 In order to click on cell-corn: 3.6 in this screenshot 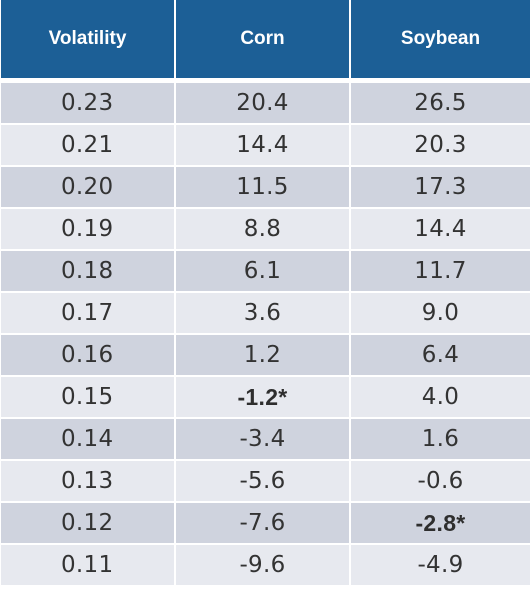, I will do `click(263, 314)`.